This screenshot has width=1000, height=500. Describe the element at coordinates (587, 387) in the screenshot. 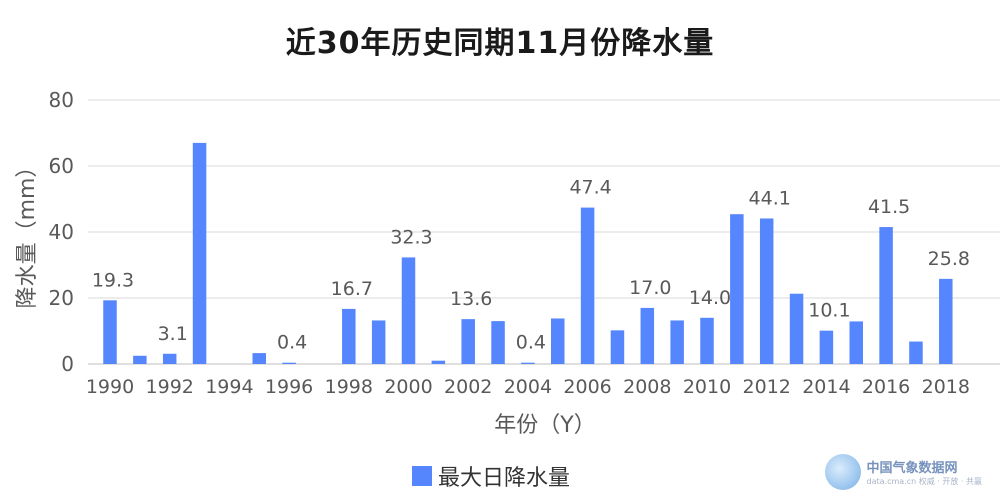

I see `x-tick-label: 2006` at that location.